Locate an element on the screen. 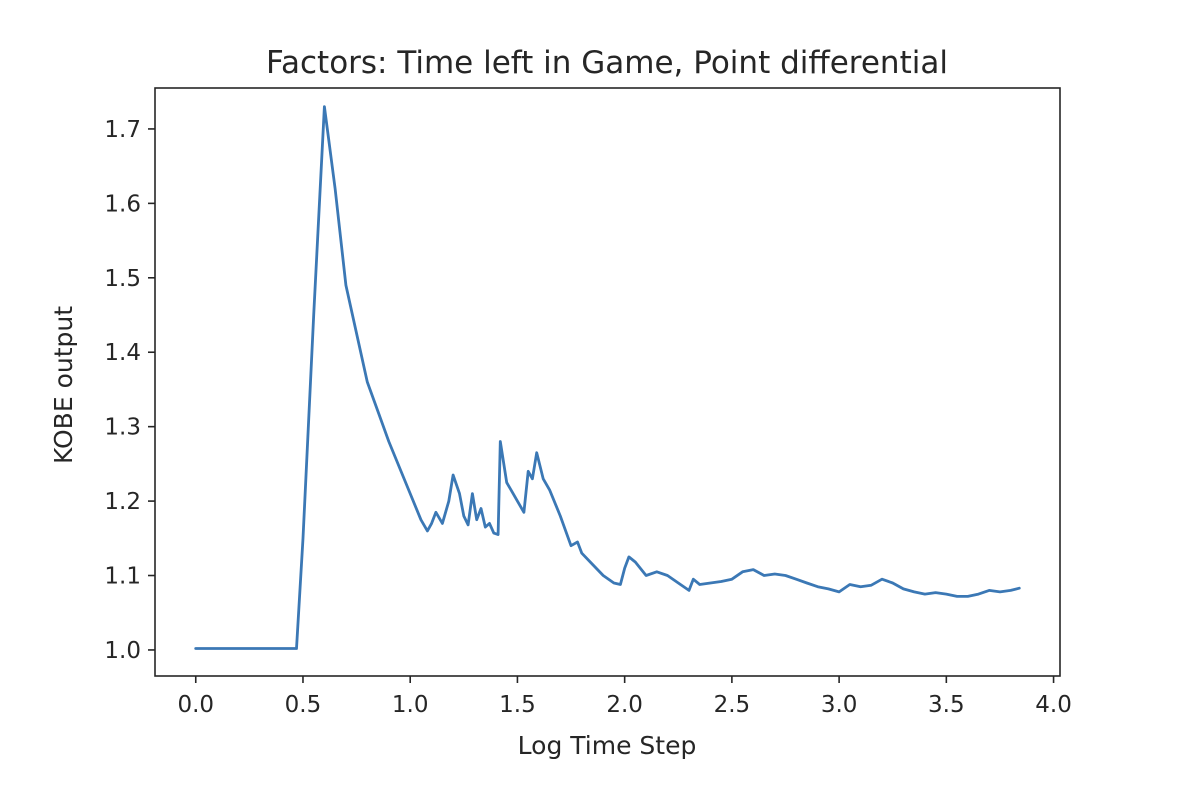 The width and height of the screenshot is (1180, 796). x-tick-label: 0.0 is located at coordinates (195, 705).